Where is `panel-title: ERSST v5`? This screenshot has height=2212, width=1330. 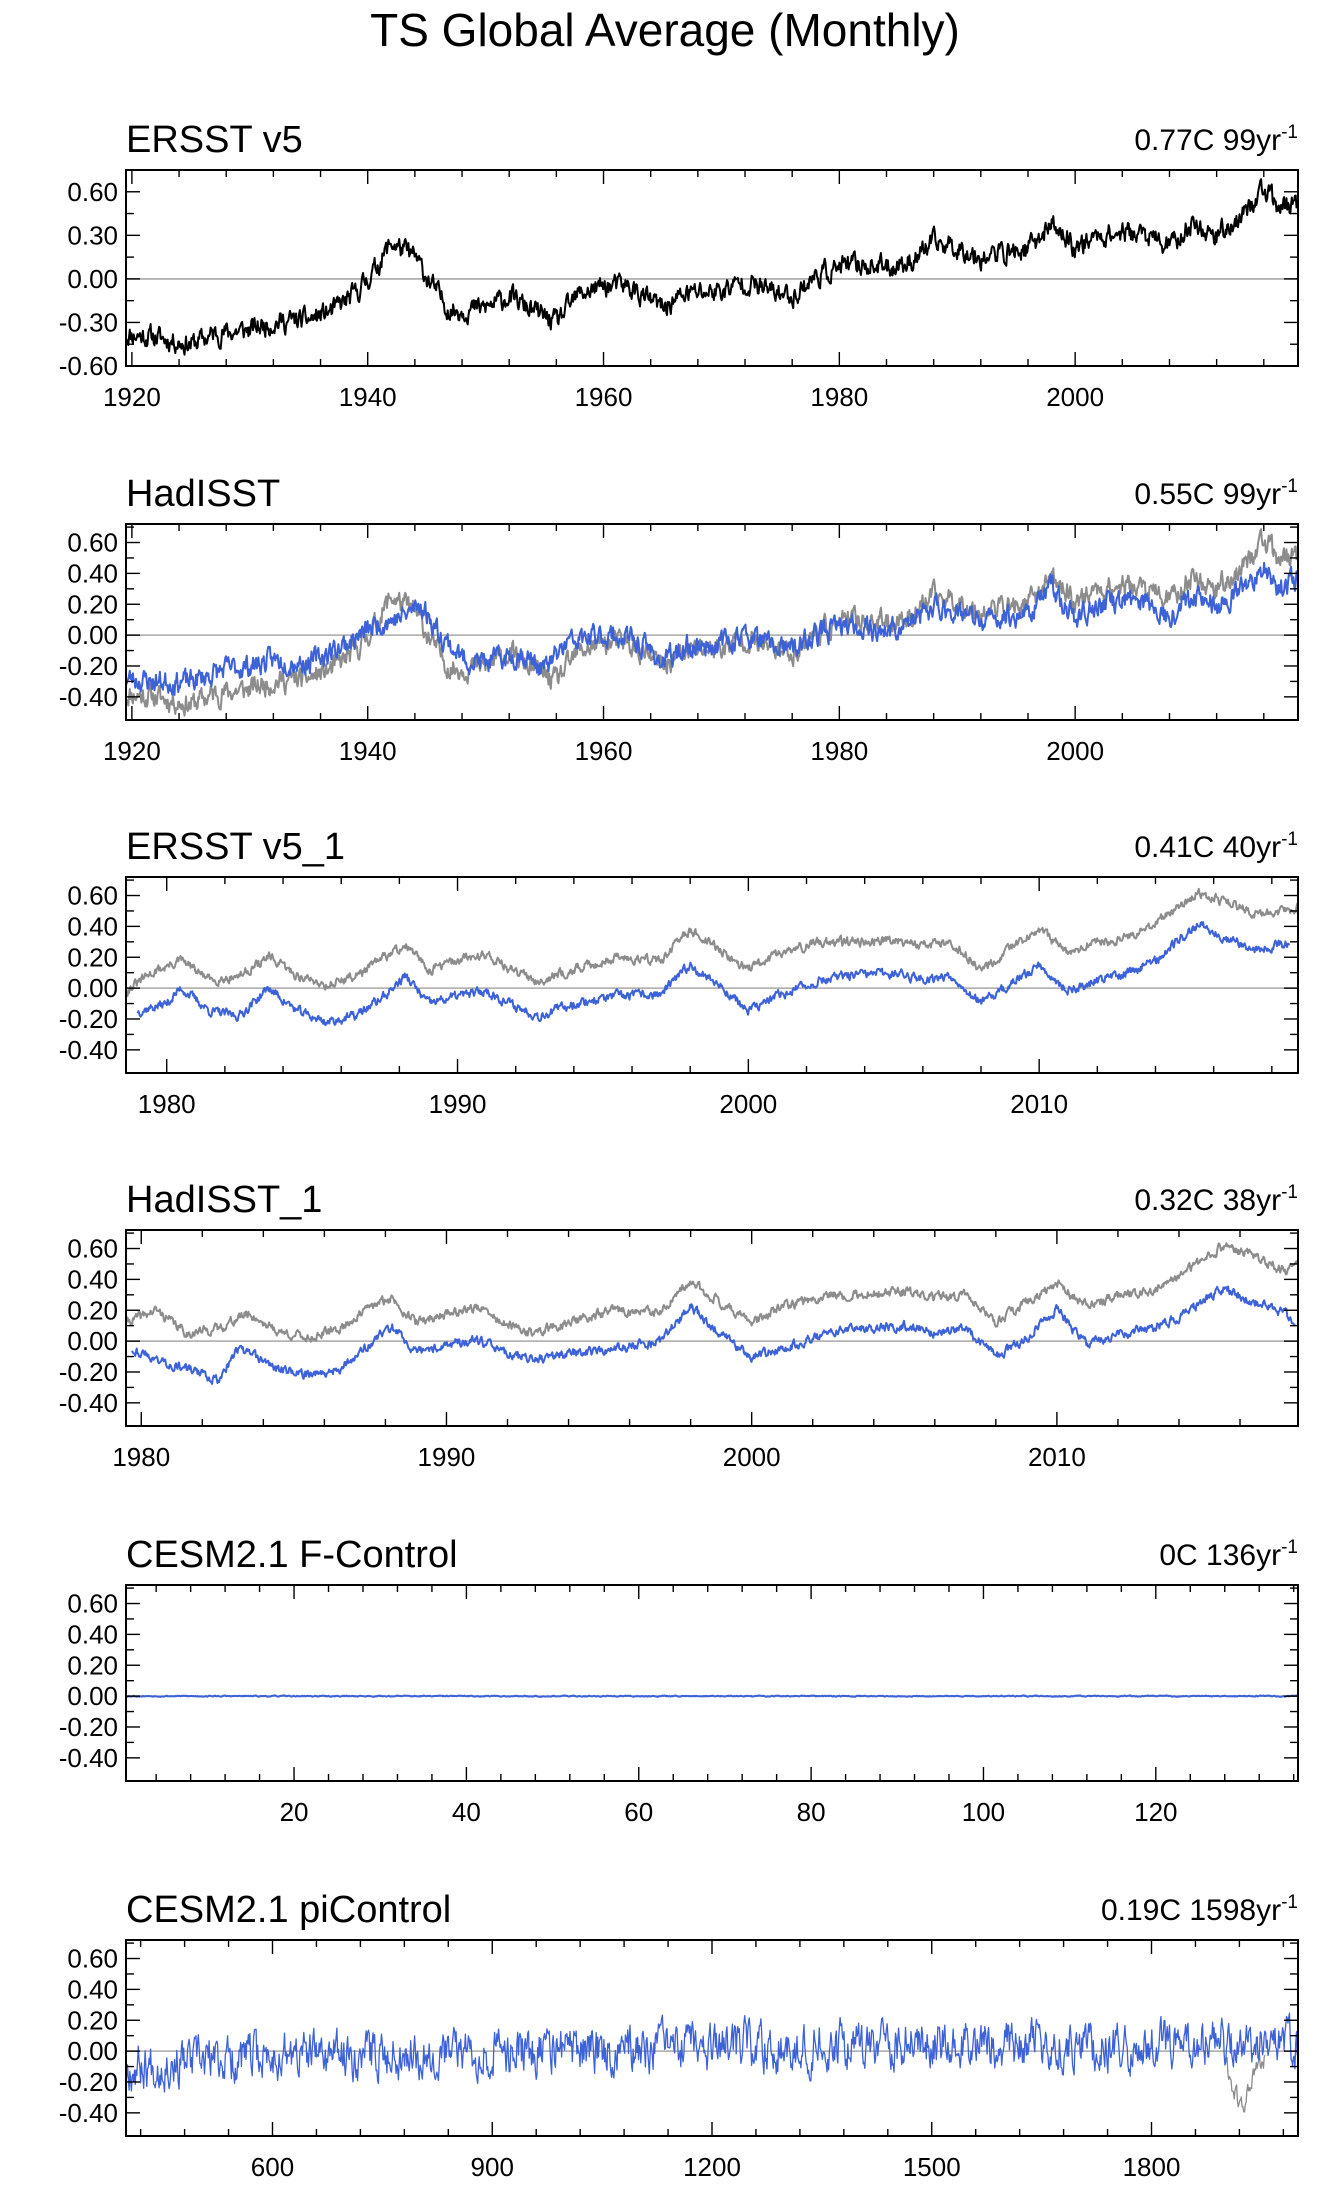 panel-title: ERSST v5 is located at coordinates (214, 140).